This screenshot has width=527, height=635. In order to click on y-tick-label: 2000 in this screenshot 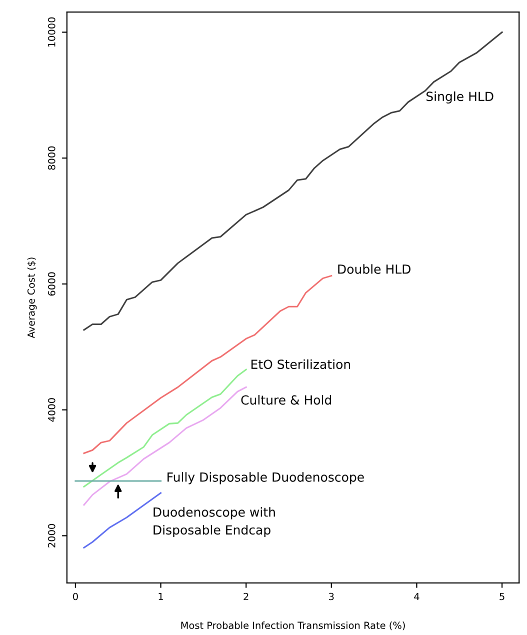, I will do `click(52, 536)`.